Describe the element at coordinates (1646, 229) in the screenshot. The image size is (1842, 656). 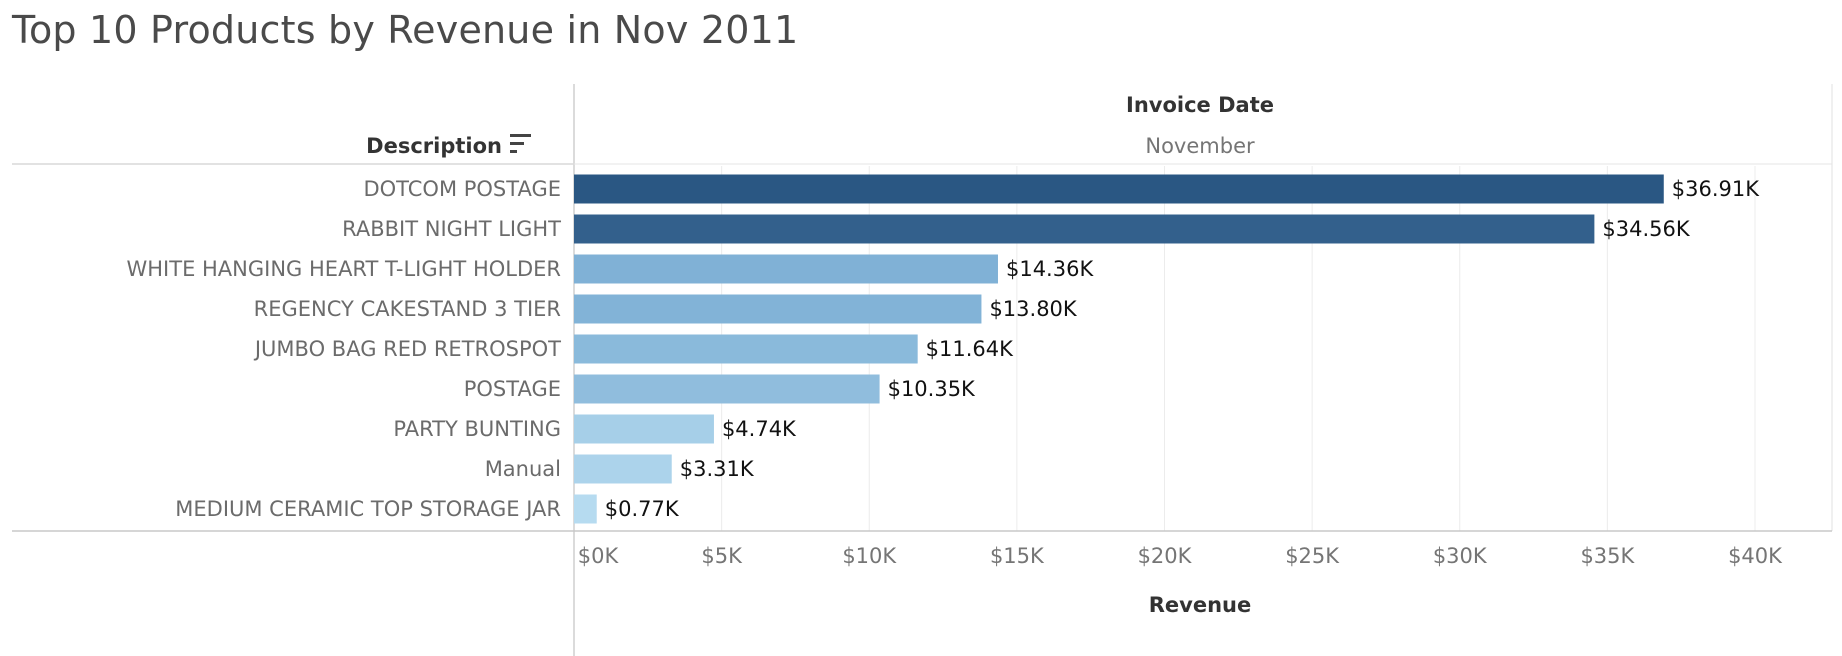
I see `value-label: $34.56K` at that location.